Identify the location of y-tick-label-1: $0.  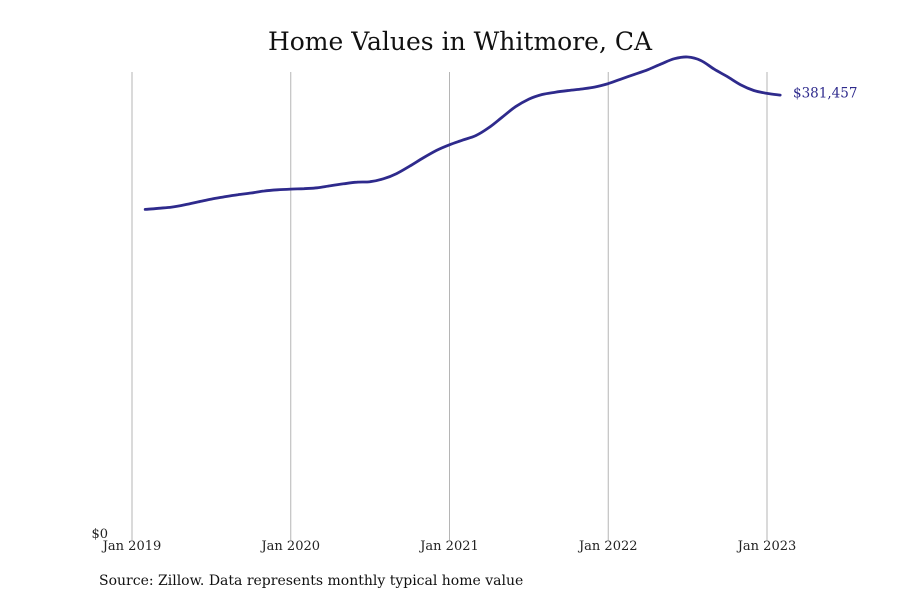
(99, 534).